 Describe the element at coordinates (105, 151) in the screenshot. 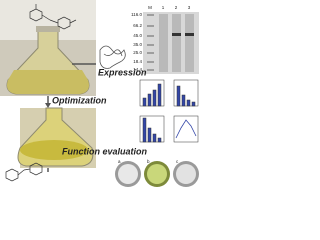

I see `function-evaluation-label: Function evaluation` at that location.